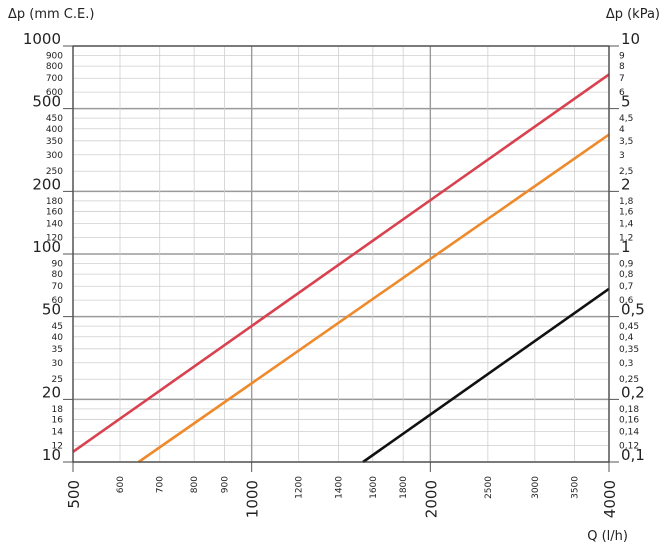 The height and width of the screenshot is (547, 670). What do you see at coordinates (54, 172) in the screenshot?
I see `y-tick-label-left: 250` at bounding box center [54, 172].